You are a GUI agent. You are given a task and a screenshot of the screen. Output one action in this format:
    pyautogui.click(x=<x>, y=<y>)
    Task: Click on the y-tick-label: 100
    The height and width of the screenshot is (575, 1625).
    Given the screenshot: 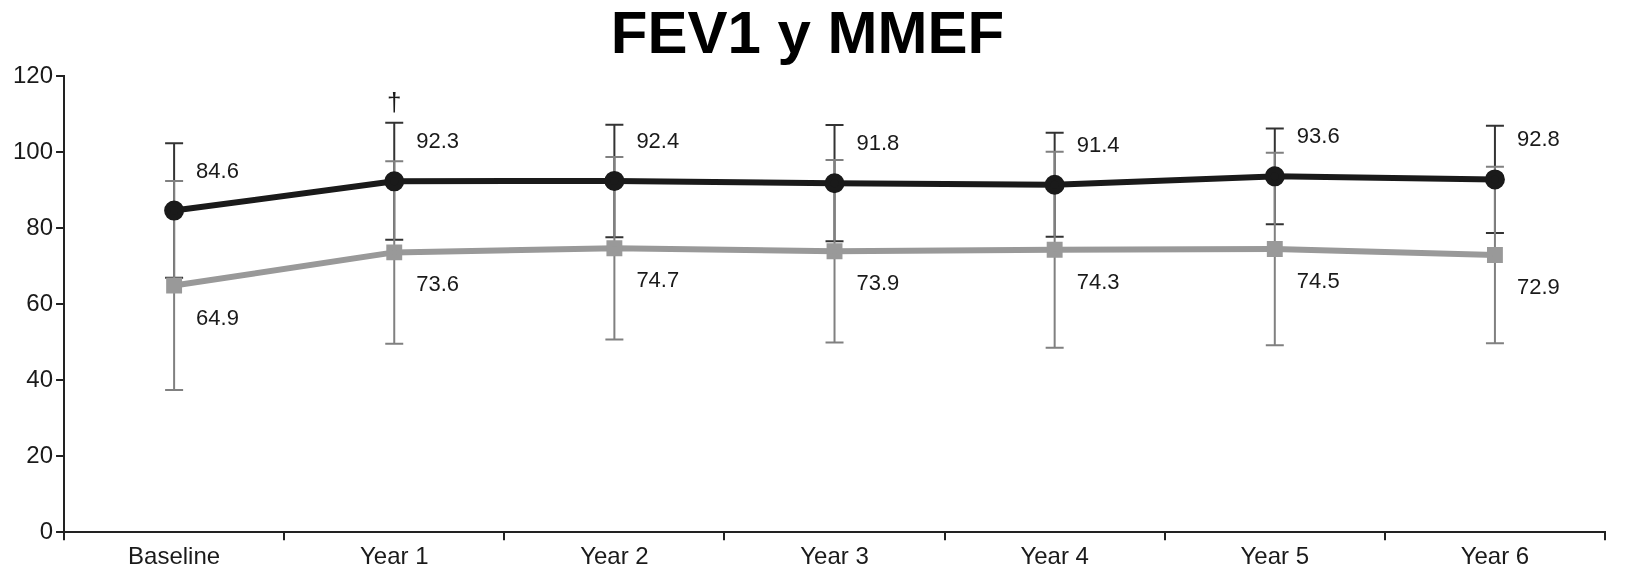 What is the action you would take?
    pyautogui.click(x=33, y=150)
    